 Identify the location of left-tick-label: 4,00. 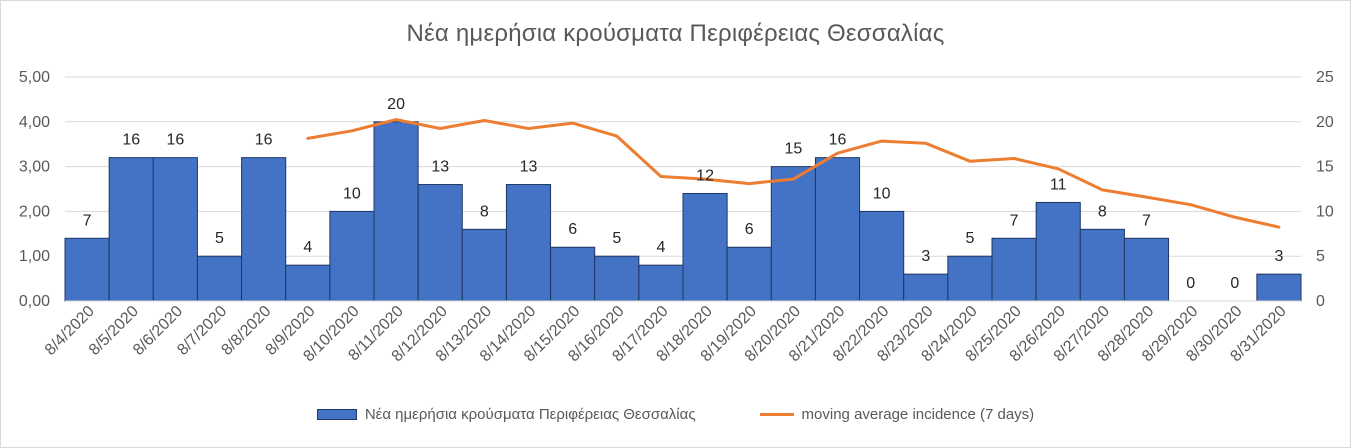
(34, 122).